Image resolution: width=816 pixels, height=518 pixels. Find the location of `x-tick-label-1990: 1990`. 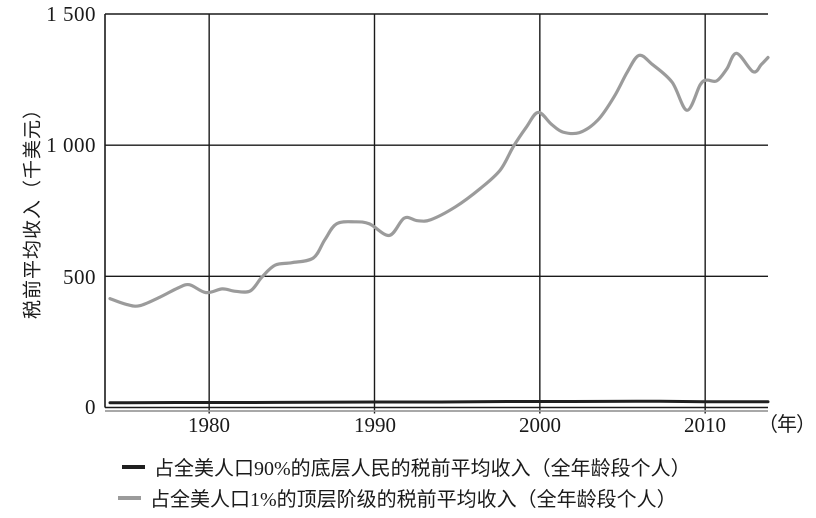

x-tick-label-1990: 1990 is located at coordinates (375, 425).